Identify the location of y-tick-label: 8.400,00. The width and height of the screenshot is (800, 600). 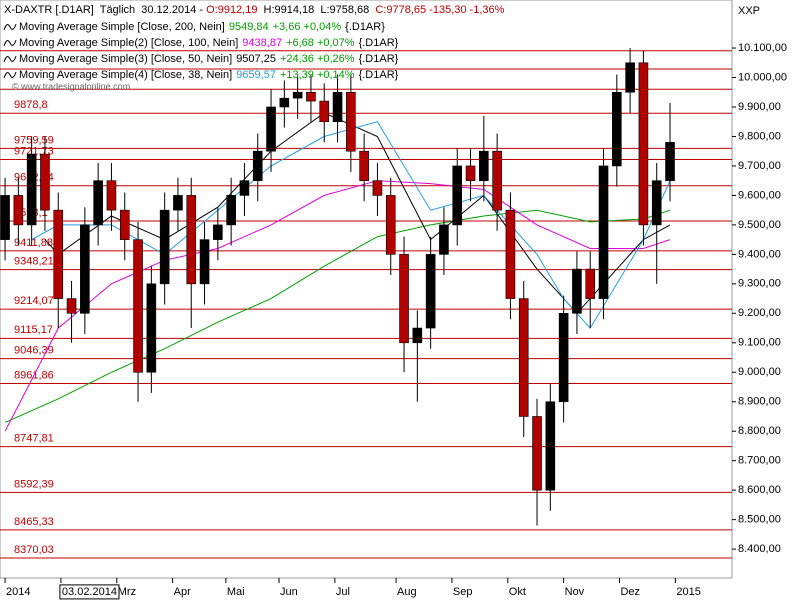
(759, 549).